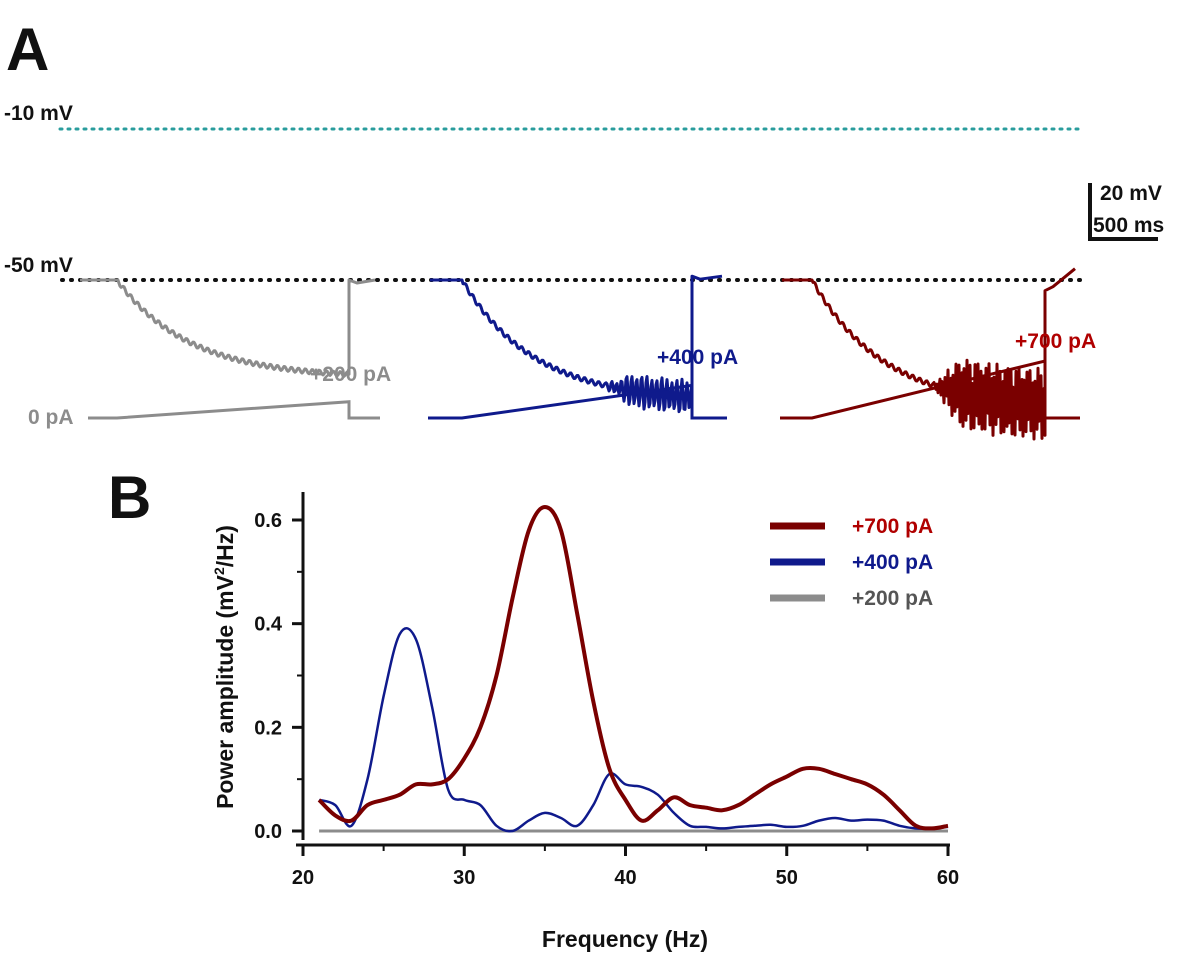 This screenshot has width=1200, height=956. What do you see at coordinates (948, 878) in the screenshot?
I see `x-tick-label: 60` at bounding box center [948, 878].